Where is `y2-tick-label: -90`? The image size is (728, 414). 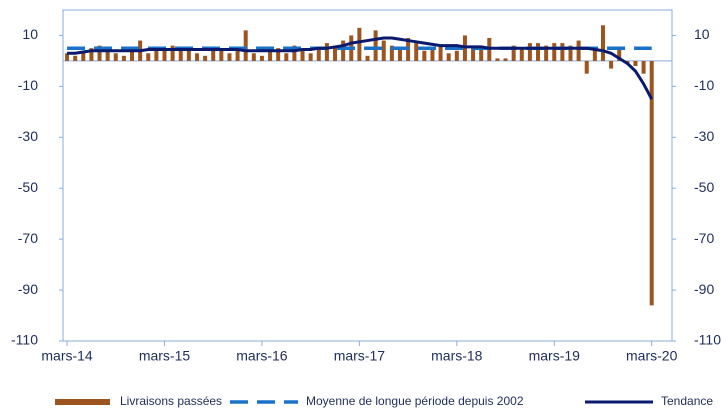
y2-tick-label: -90 is located at coordinates (704, 289).